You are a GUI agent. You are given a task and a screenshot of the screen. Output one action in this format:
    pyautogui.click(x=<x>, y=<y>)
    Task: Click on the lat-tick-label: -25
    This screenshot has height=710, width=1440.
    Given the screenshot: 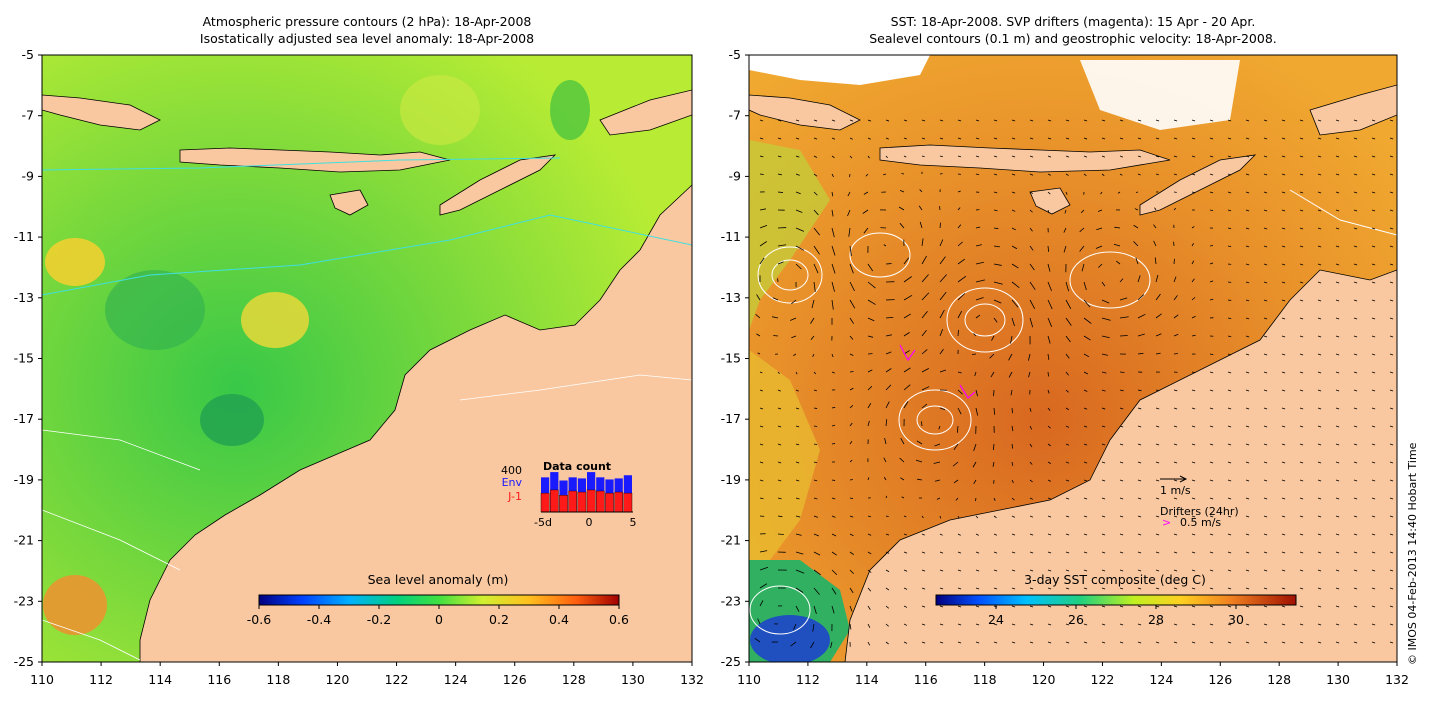 What is the action you would take?
    pyautogui.click(x=24, y=661)
    